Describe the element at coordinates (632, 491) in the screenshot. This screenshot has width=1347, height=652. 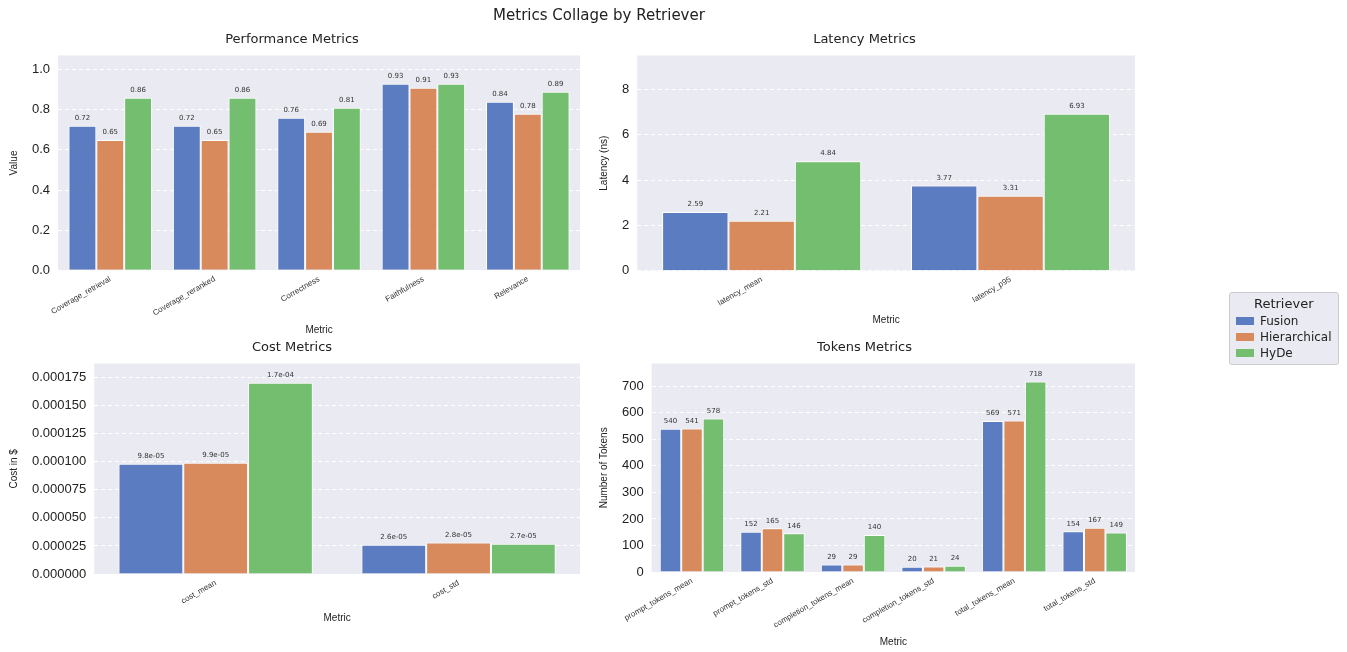
I see `y-tick-label: 300` at that location.